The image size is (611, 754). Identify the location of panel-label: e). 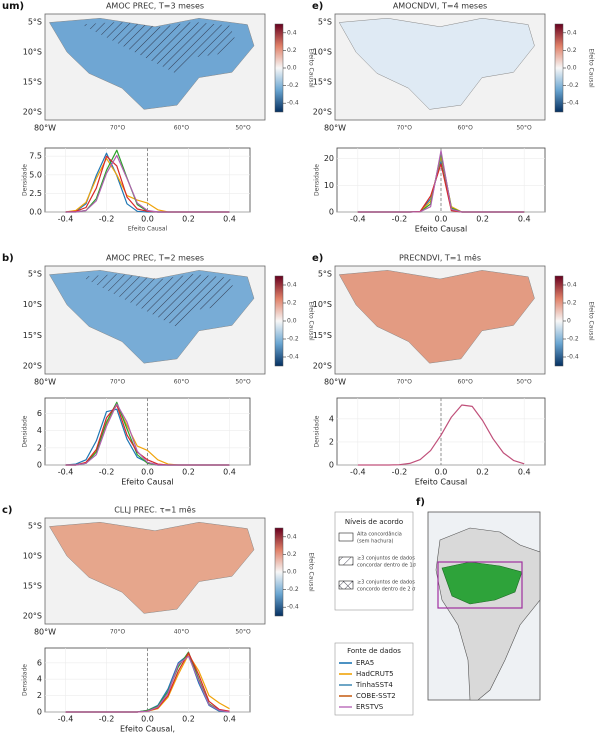
(317, 258).